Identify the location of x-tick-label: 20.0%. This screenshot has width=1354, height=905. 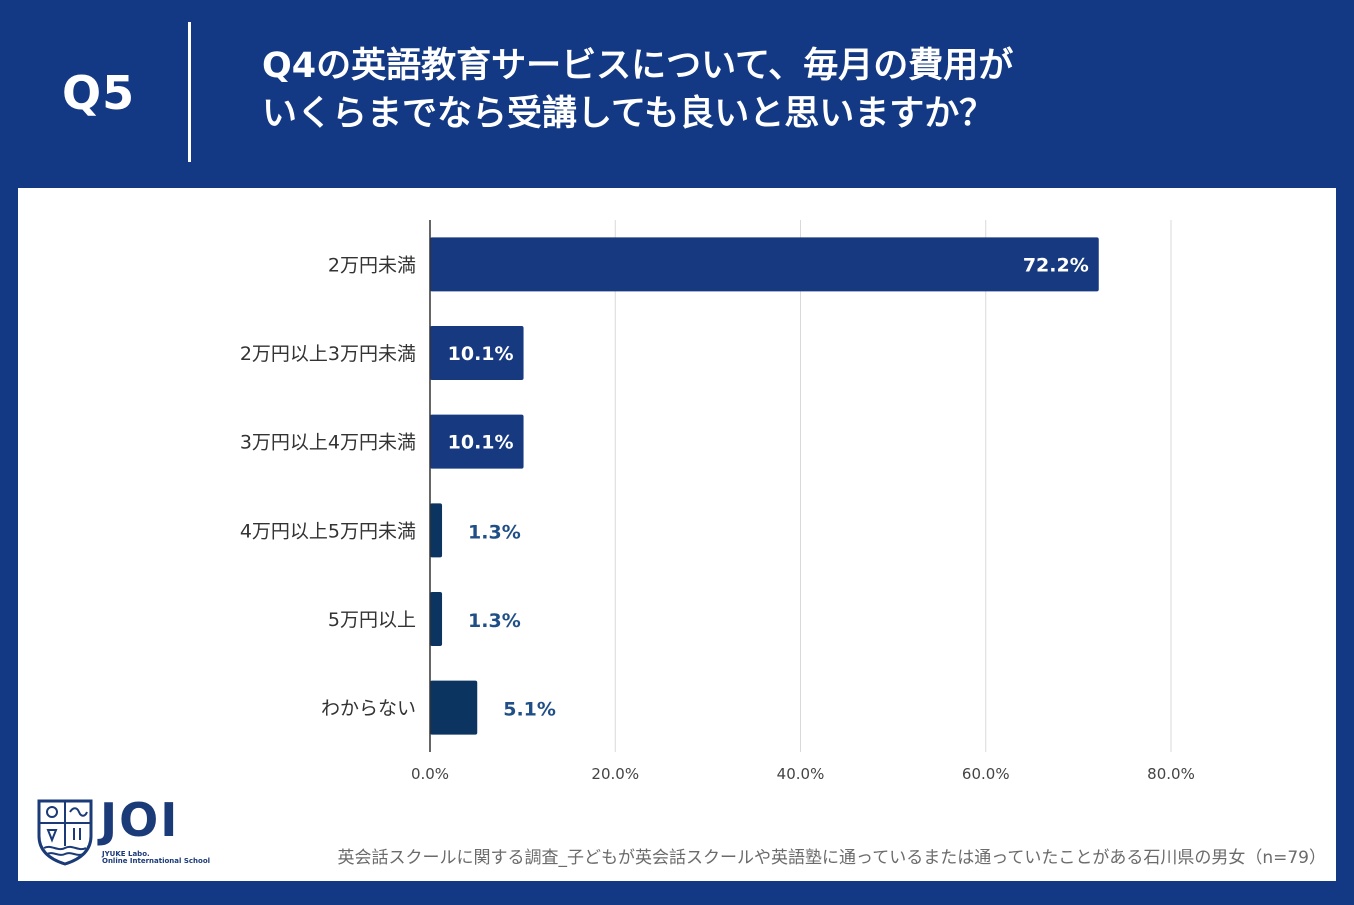
(615, 774).